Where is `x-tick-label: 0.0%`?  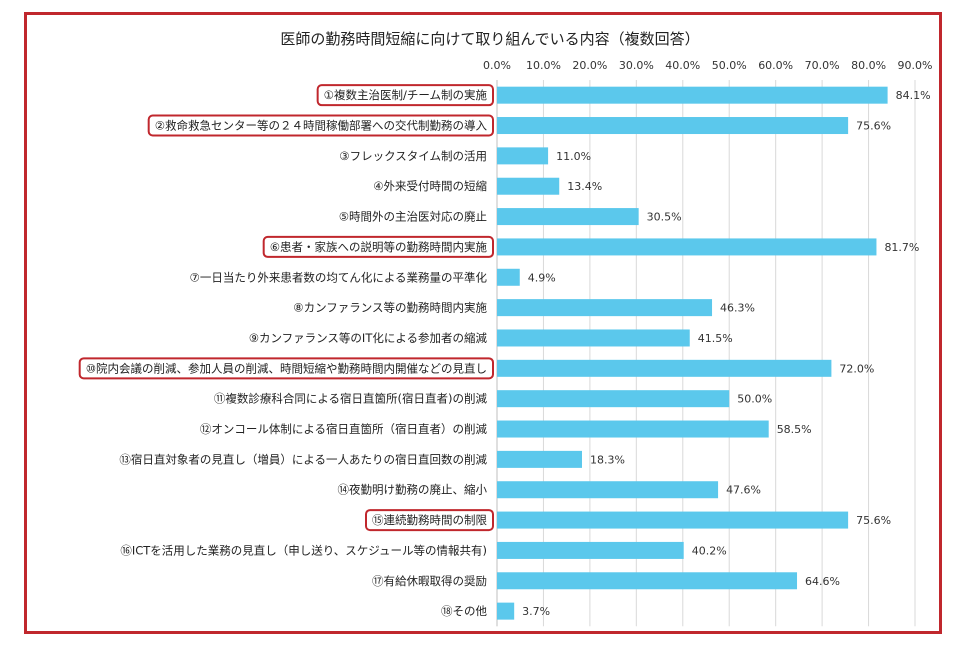 x-tick-label: 0.0% is located at coordinates (497, 65).